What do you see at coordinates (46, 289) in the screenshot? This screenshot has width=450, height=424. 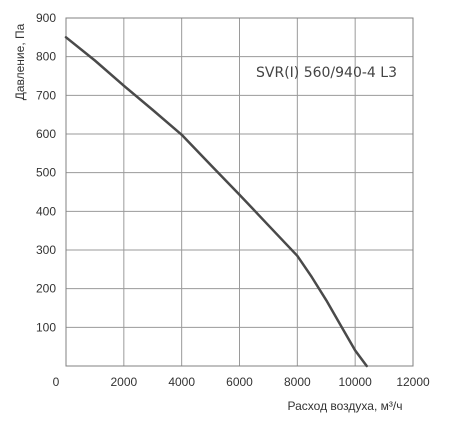 I see `y-tick-label-1: 200` at bounding box center [46, 289].